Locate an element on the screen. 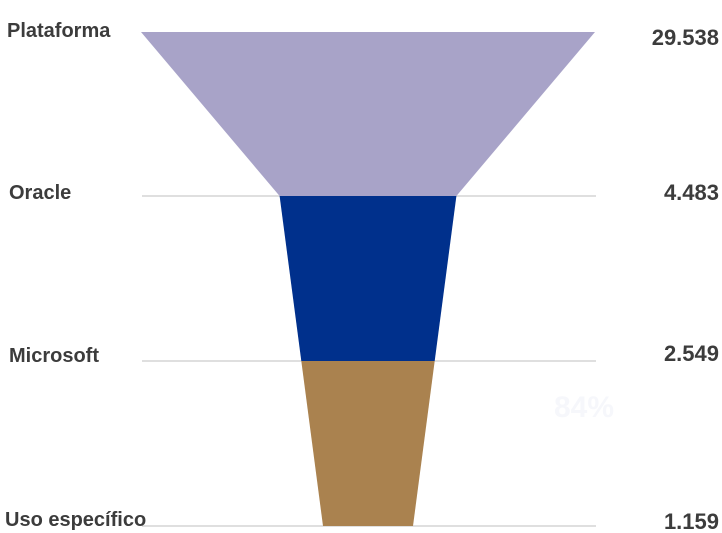  category-label-microsoft: Microsoft is located at coordinates (54, 356).